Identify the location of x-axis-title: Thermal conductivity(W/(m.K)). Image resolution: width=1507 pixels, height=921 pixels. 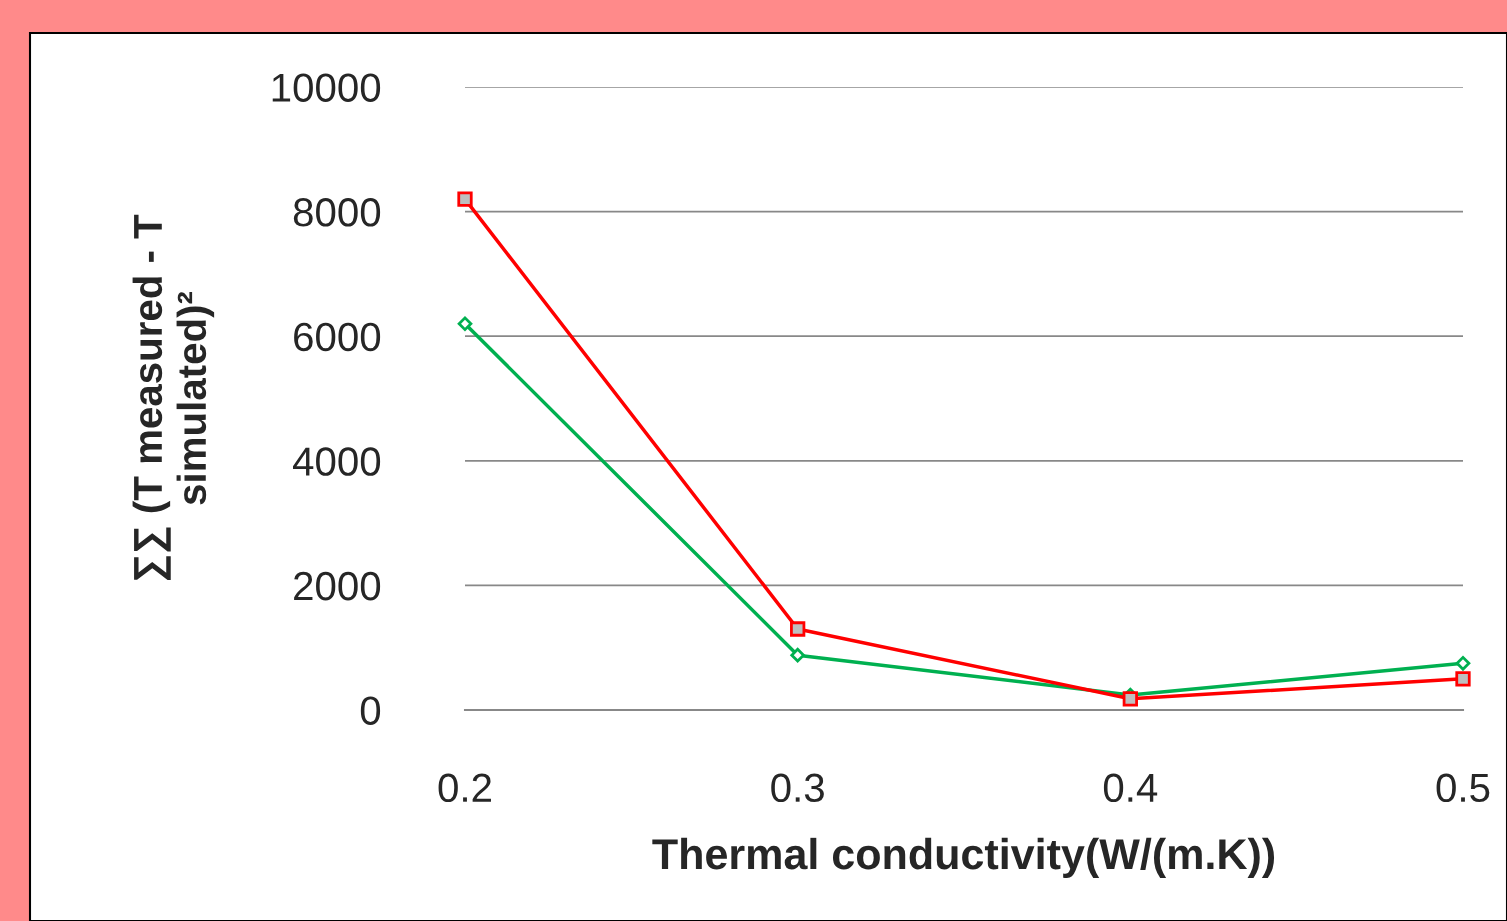
(963, 857).